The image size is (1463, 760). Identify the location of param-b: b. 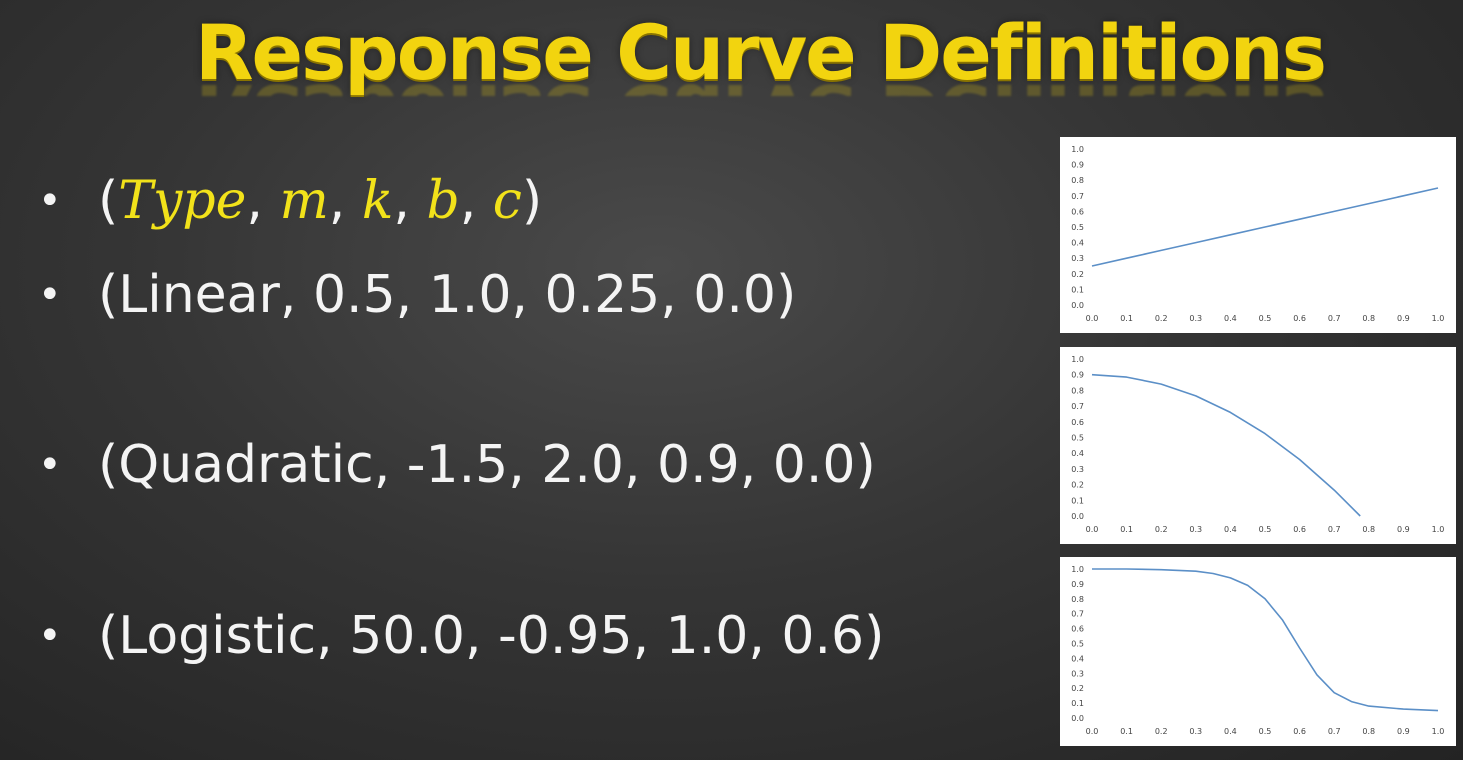
(443, 201).